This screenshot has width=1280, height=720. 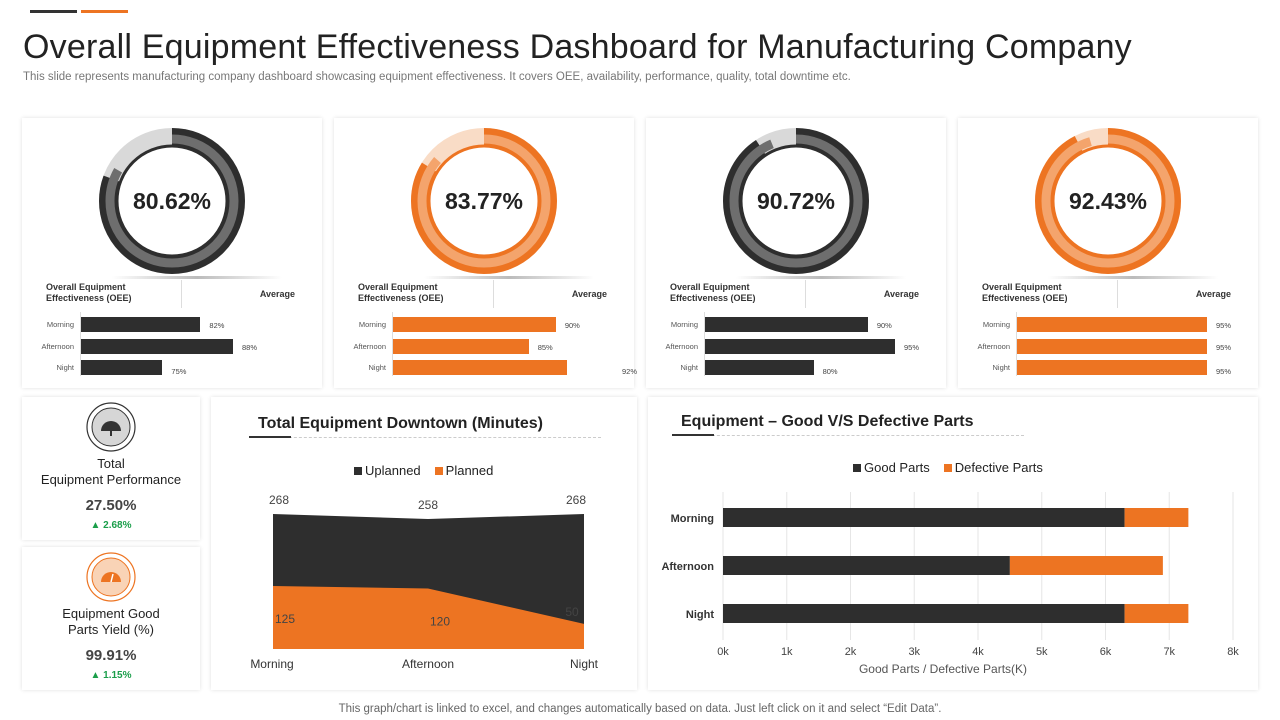 I want to click on data-label: 258, so click(x=428, y=505).